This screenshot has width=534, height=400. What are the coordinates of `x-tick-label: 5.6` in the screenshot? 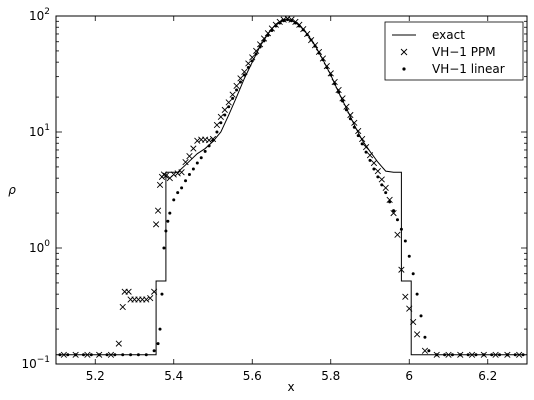 It's located at (252, 376).